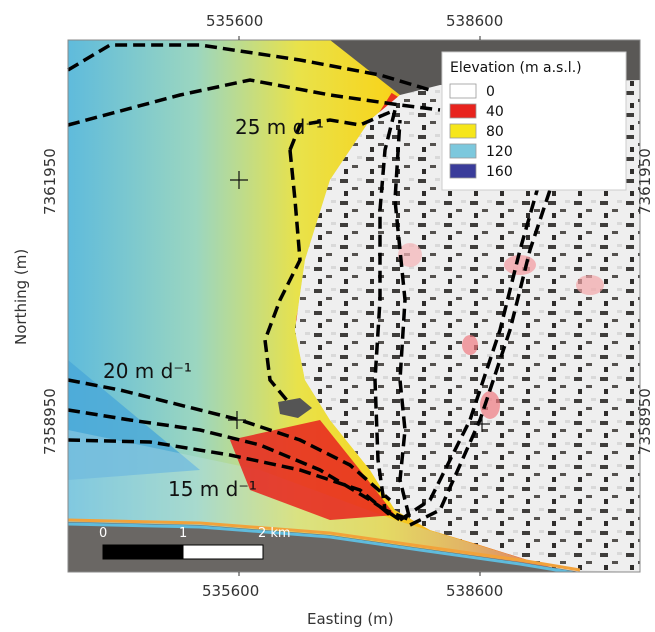  I want to click on x-tick-bottom-538600: 538600, so click(474, 591).